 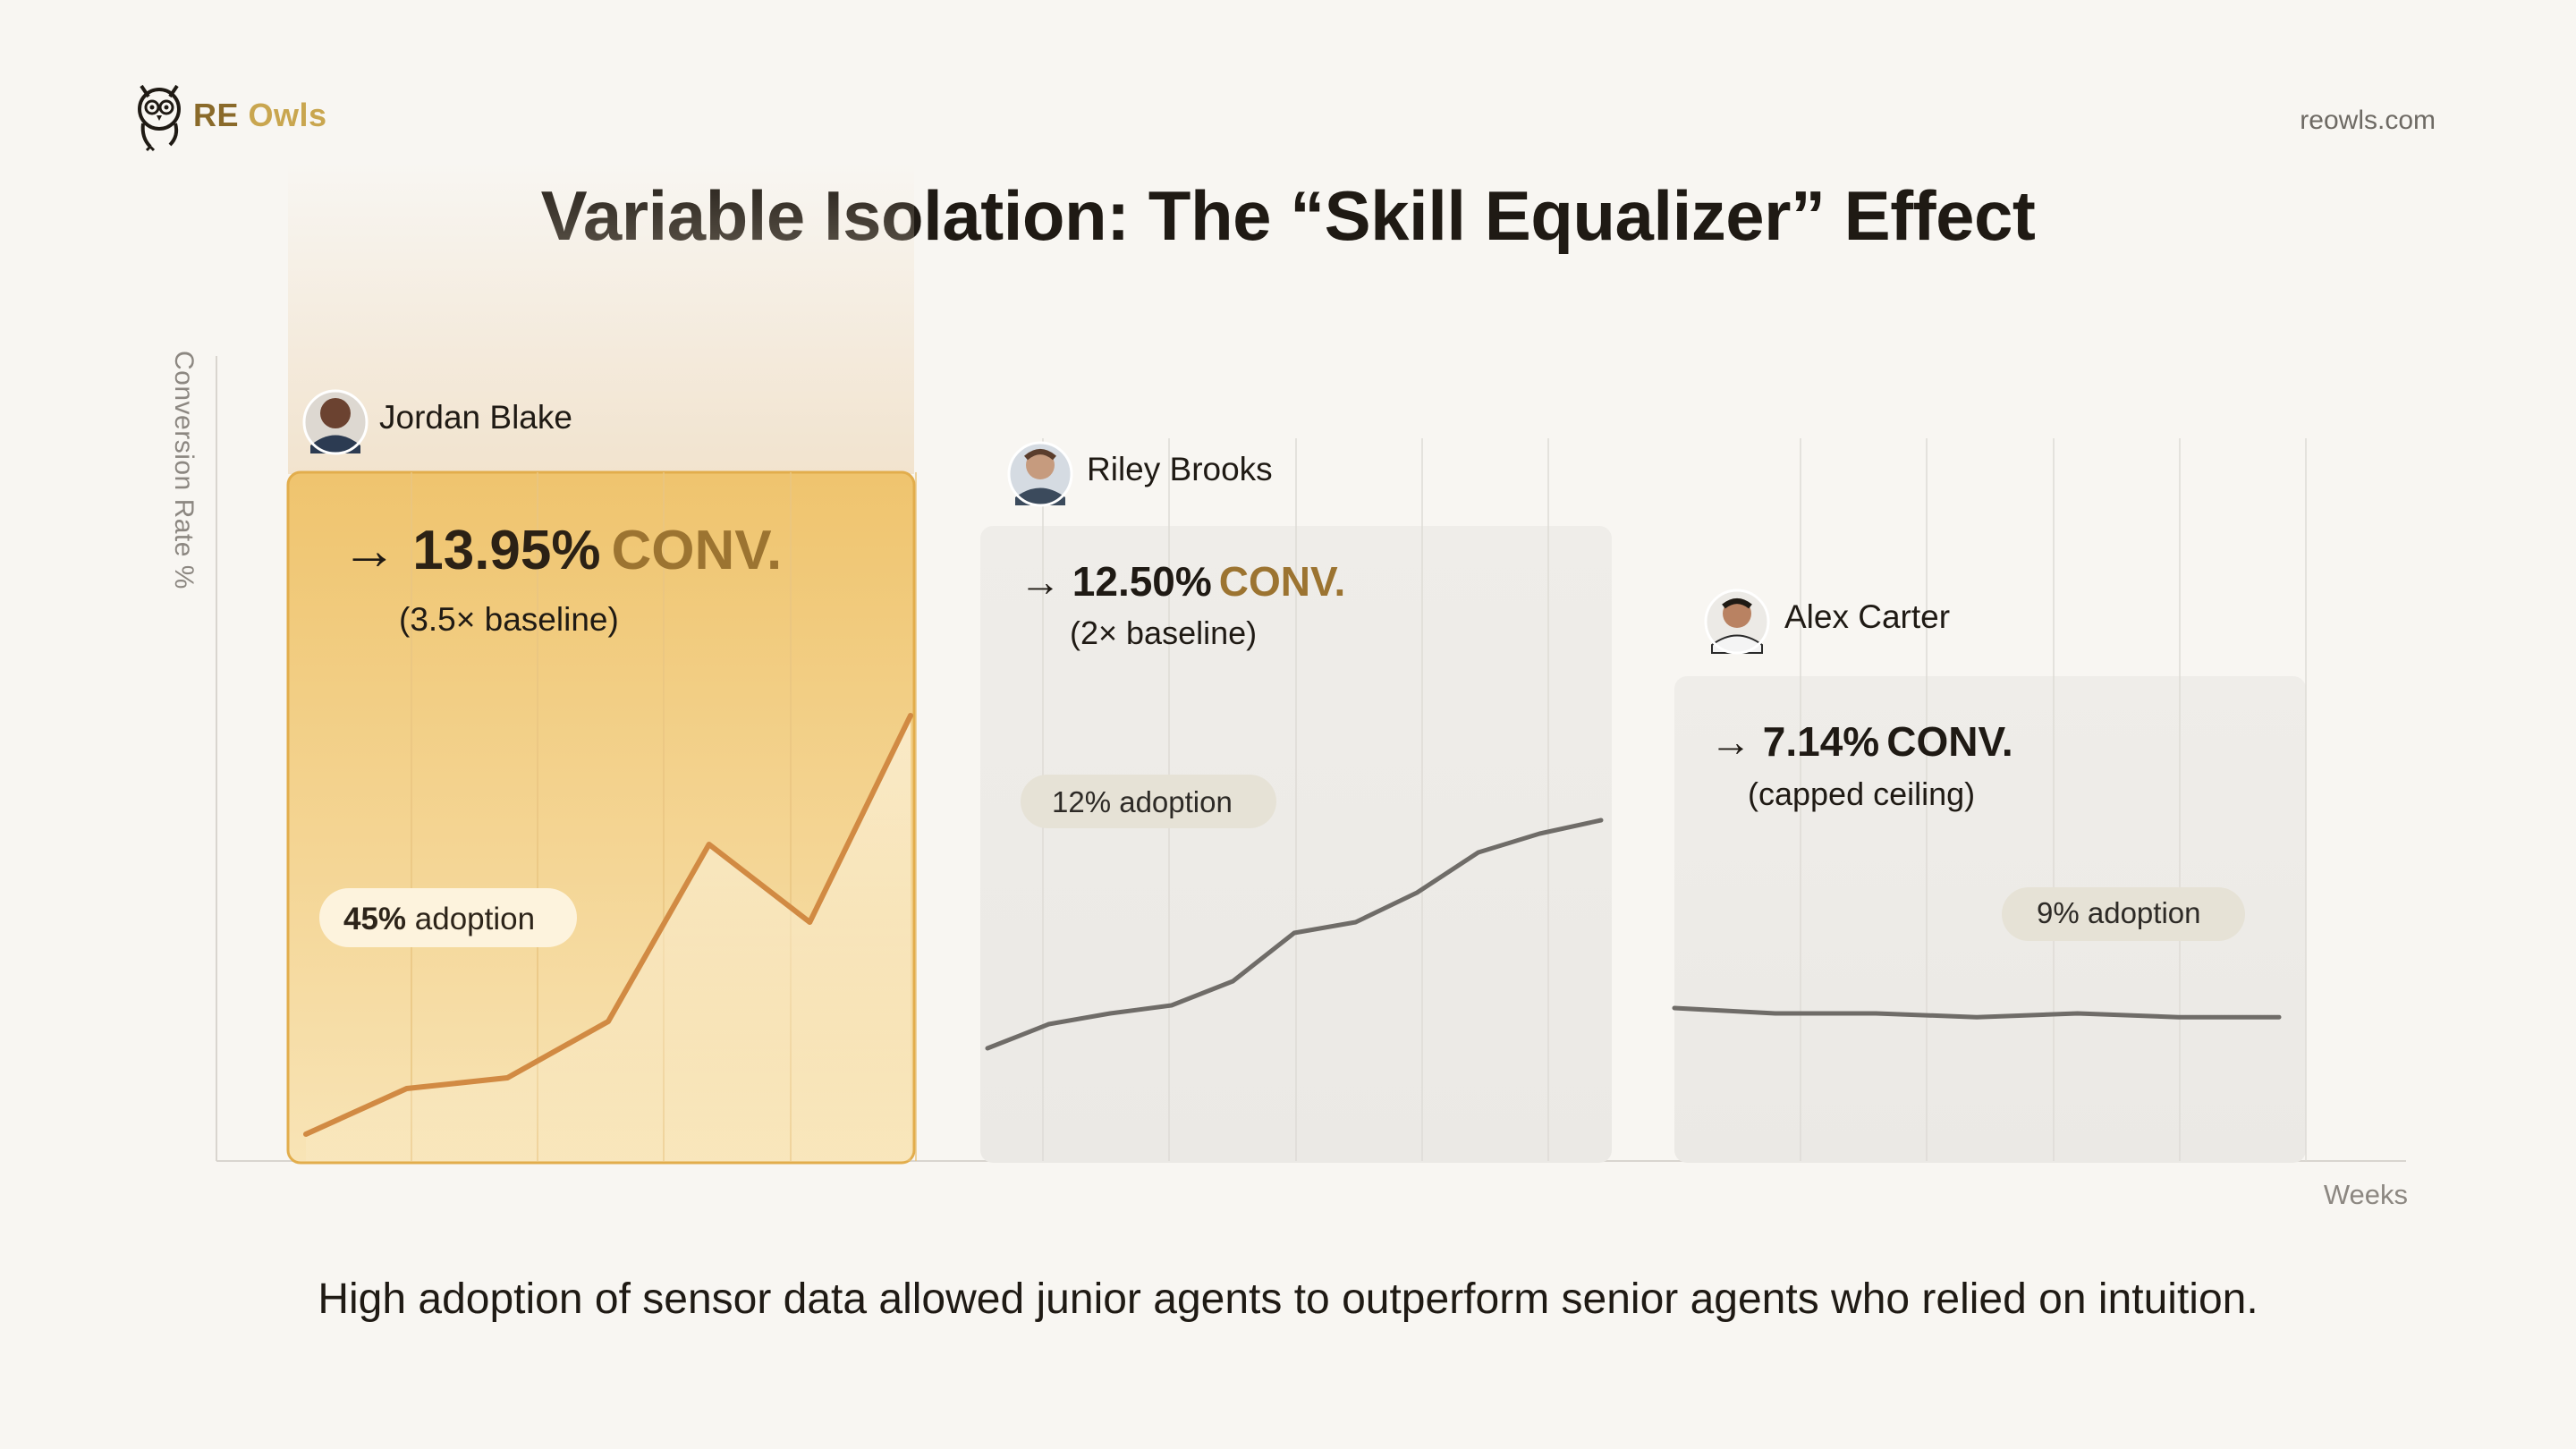 What do you see at coordinates (1142, 581) in the screenshot?
I see `conv-value-riley: 12.50%` at bounding box center [1142, 581].